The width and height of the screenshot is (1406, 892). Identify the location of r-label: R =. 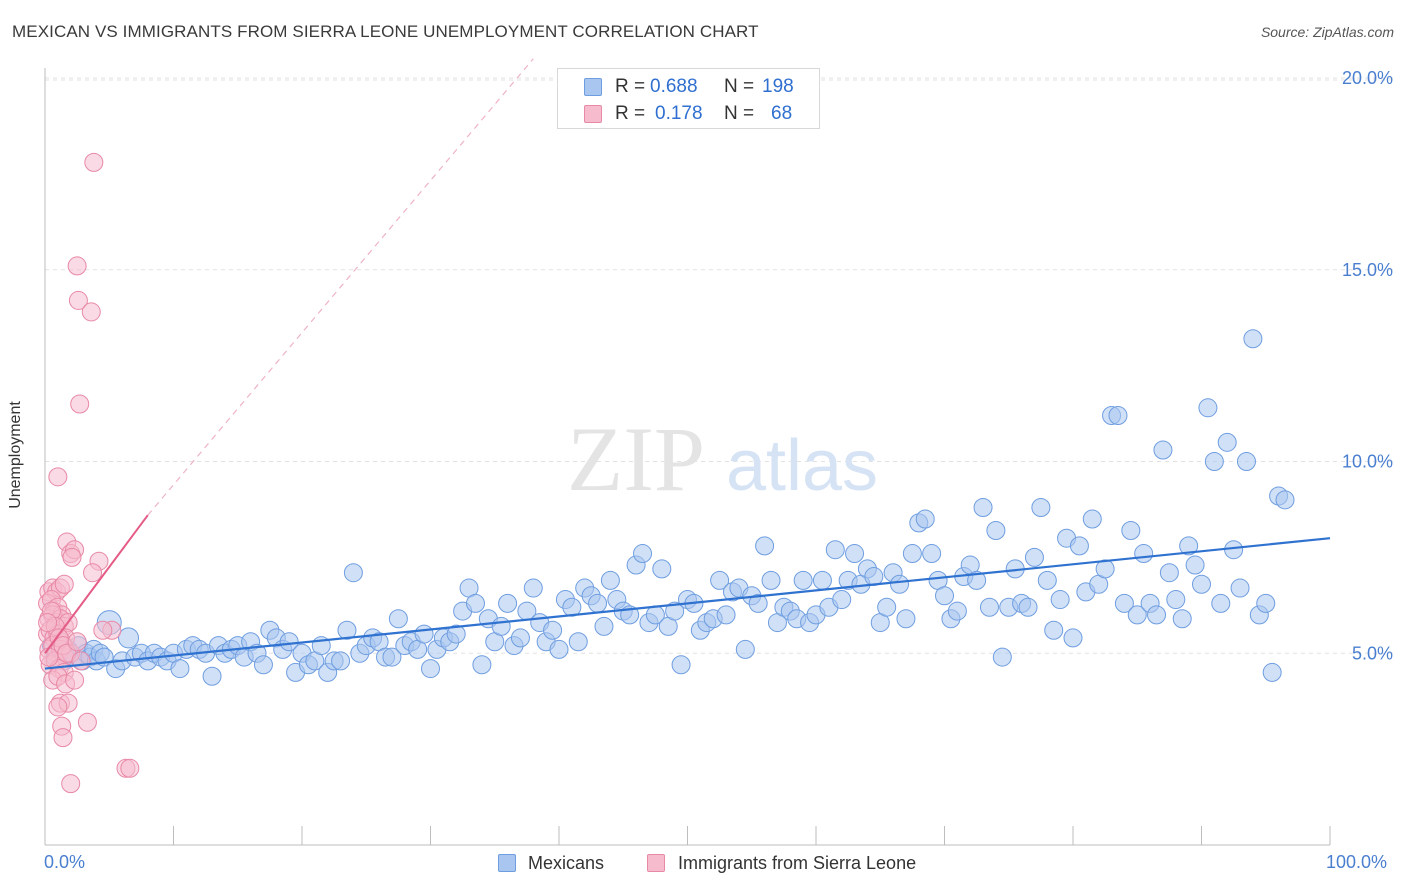
(630, 113).